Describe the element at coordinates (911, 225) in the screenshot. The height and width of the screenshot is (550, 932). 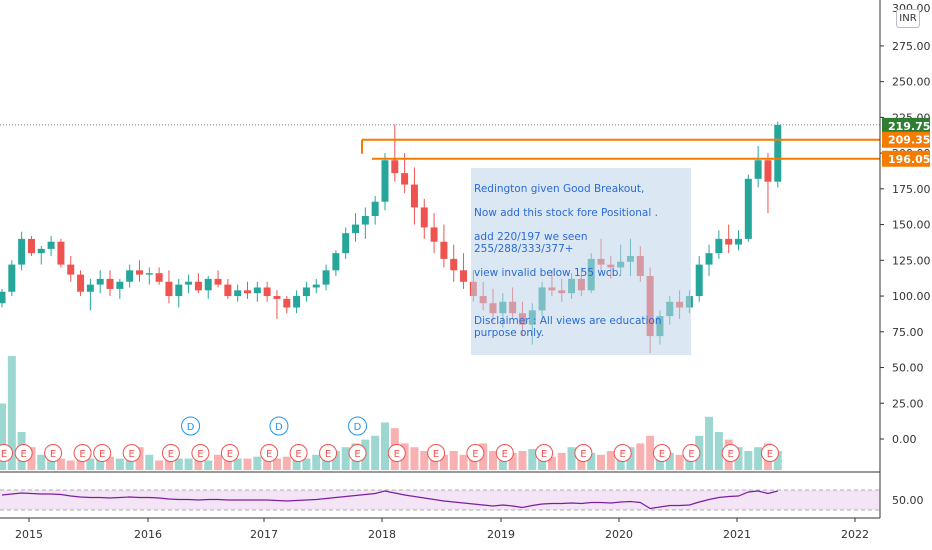
I see `price-tick-label: 150.00` at that location.